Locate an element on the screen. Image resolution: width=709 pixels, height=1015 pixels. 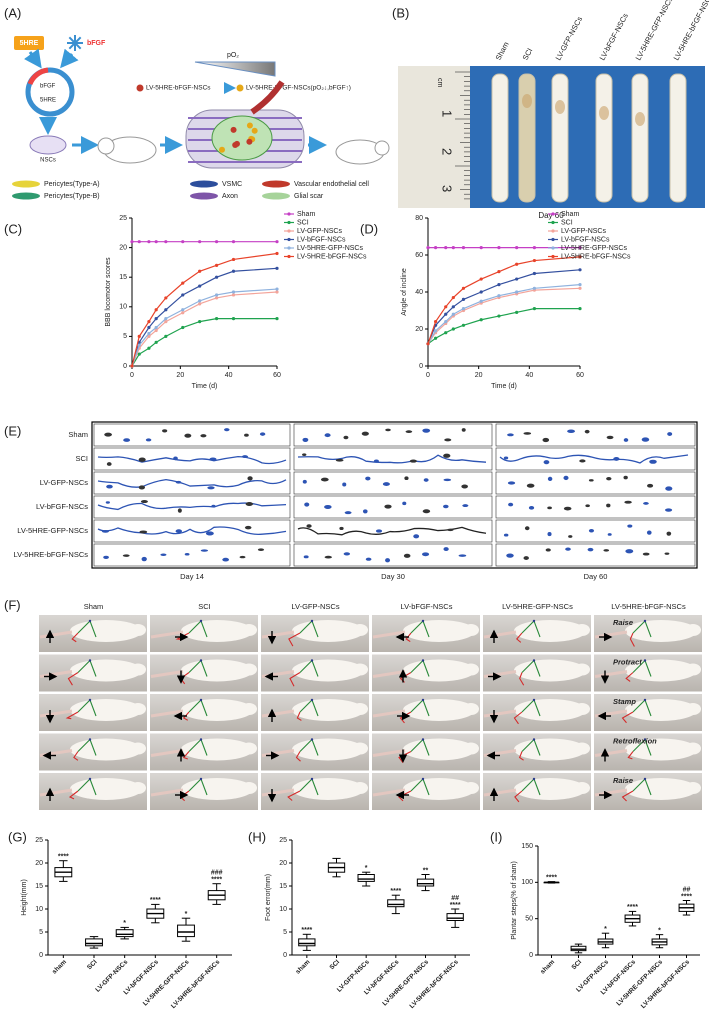
x-tick-label: LV-5HRE-GFP-NSCs is located at coordinates (639, 982).